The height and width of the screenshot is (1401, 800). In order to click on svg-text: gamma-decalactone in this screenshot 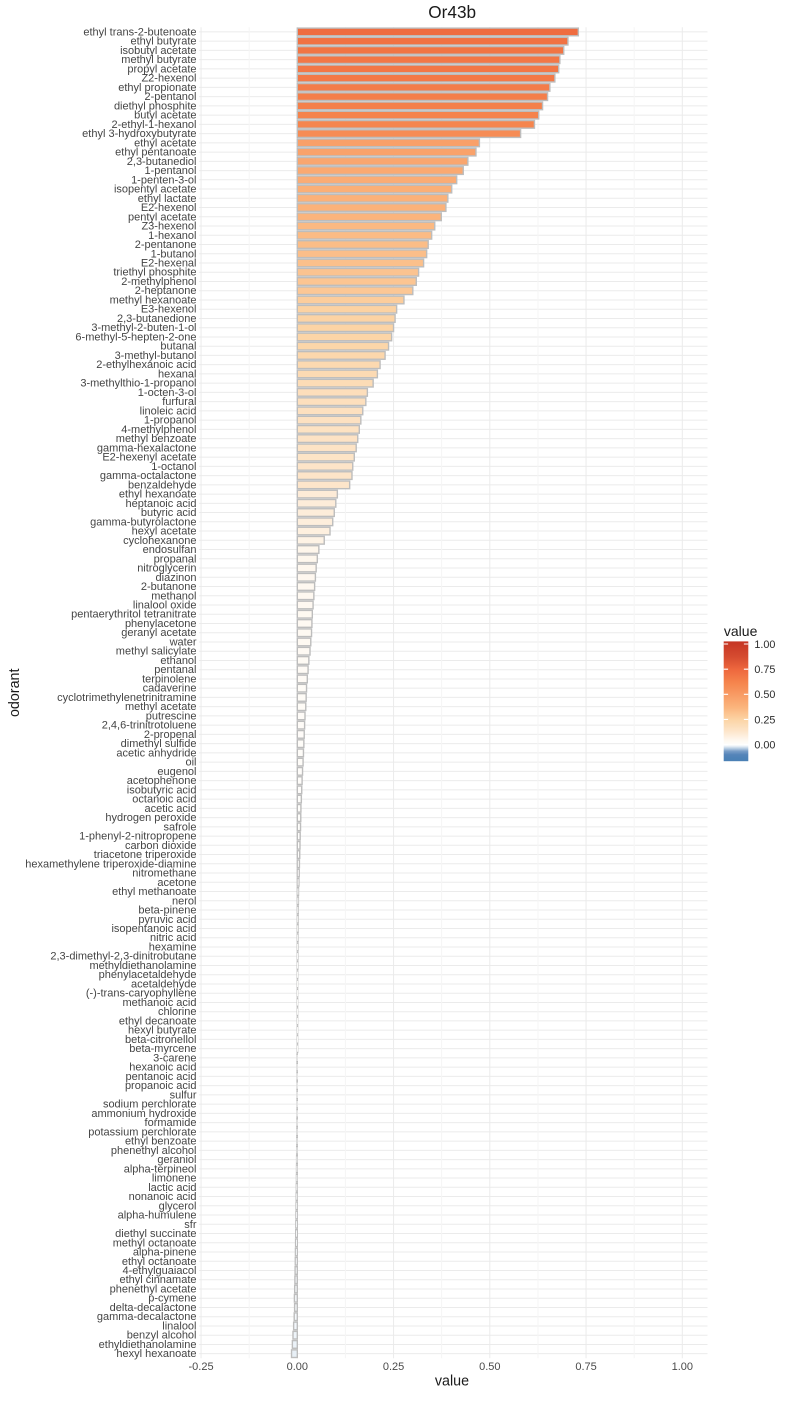, I will do `click(147, 1317)`.